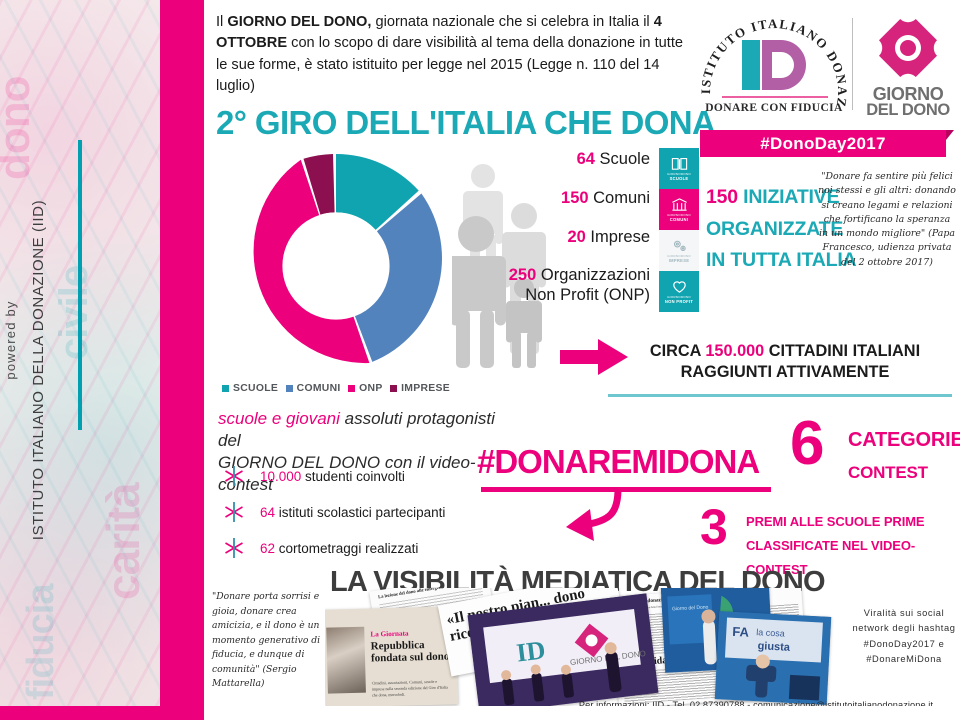 This screenshot has width=960, height=720. What do you see at coordinates (582, 713) in the screenshot?
I see `bottom-white-strip` at bounding box center [582, 713].